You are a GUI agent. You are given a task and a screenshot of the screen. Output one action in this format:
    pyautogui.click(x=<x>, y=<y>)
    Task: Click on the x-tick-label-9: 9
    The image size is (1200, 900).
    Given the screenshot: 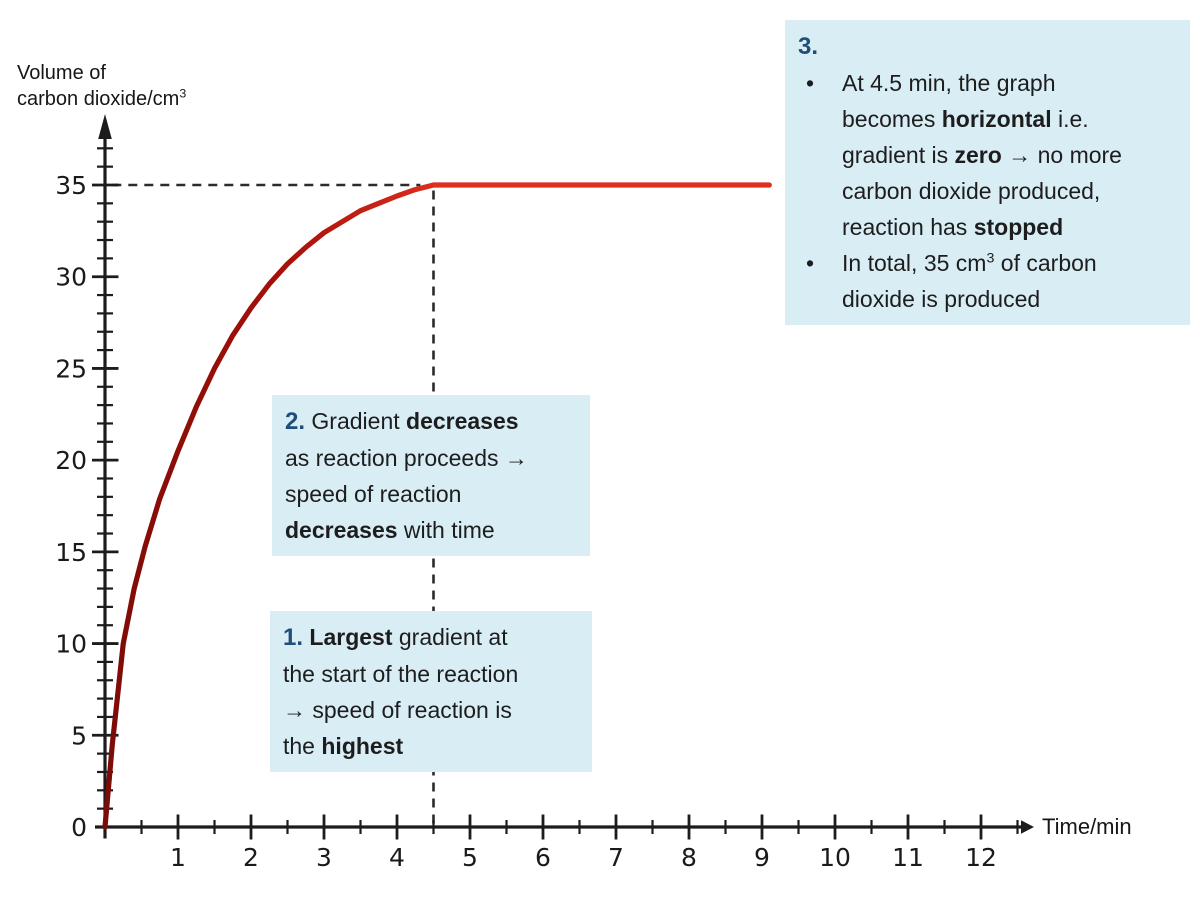 What is the action you would take?
    pyautogui.click(x=762, y=857)
    